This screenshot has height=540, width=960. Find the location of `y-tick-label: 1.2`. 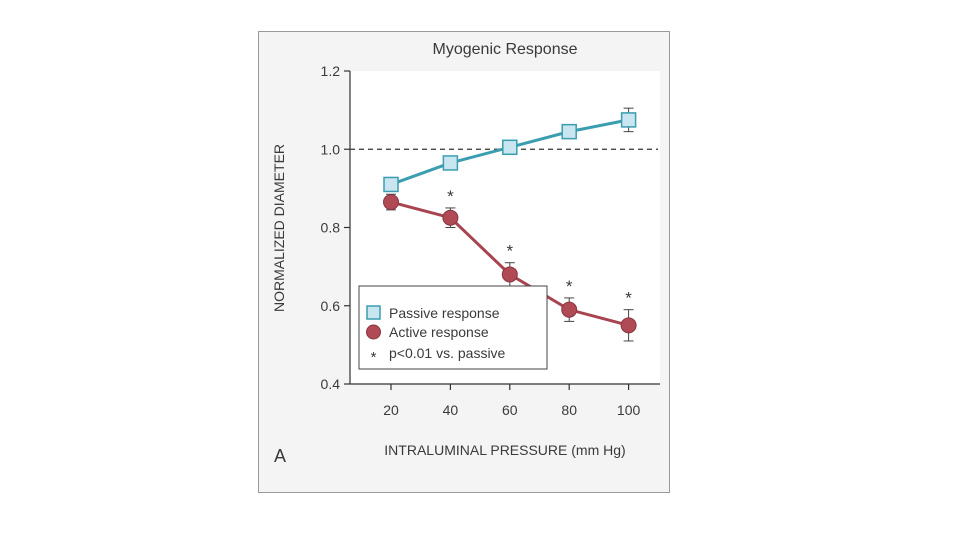

y-tick-label: 1.2 is located at coordinates (331, 71).